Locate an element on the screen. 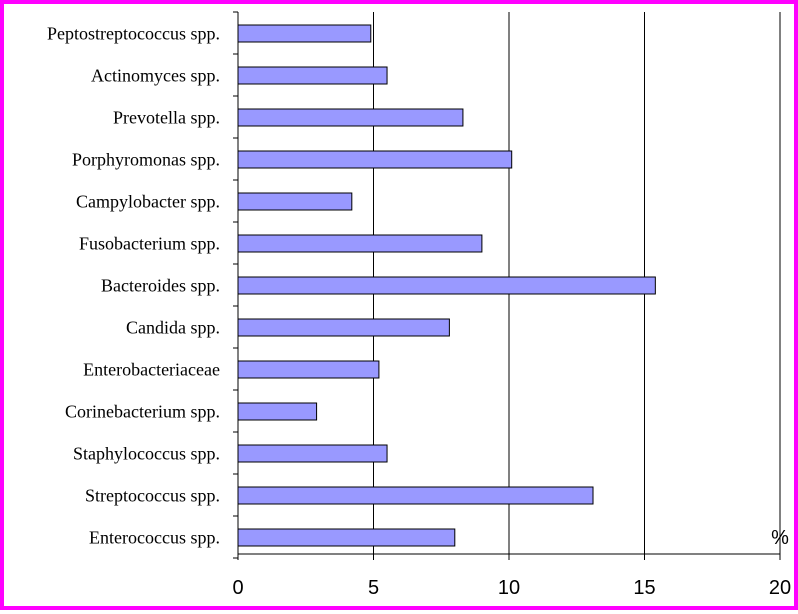  x-tick-label-10: 10 is located at coordinates (509, 588).